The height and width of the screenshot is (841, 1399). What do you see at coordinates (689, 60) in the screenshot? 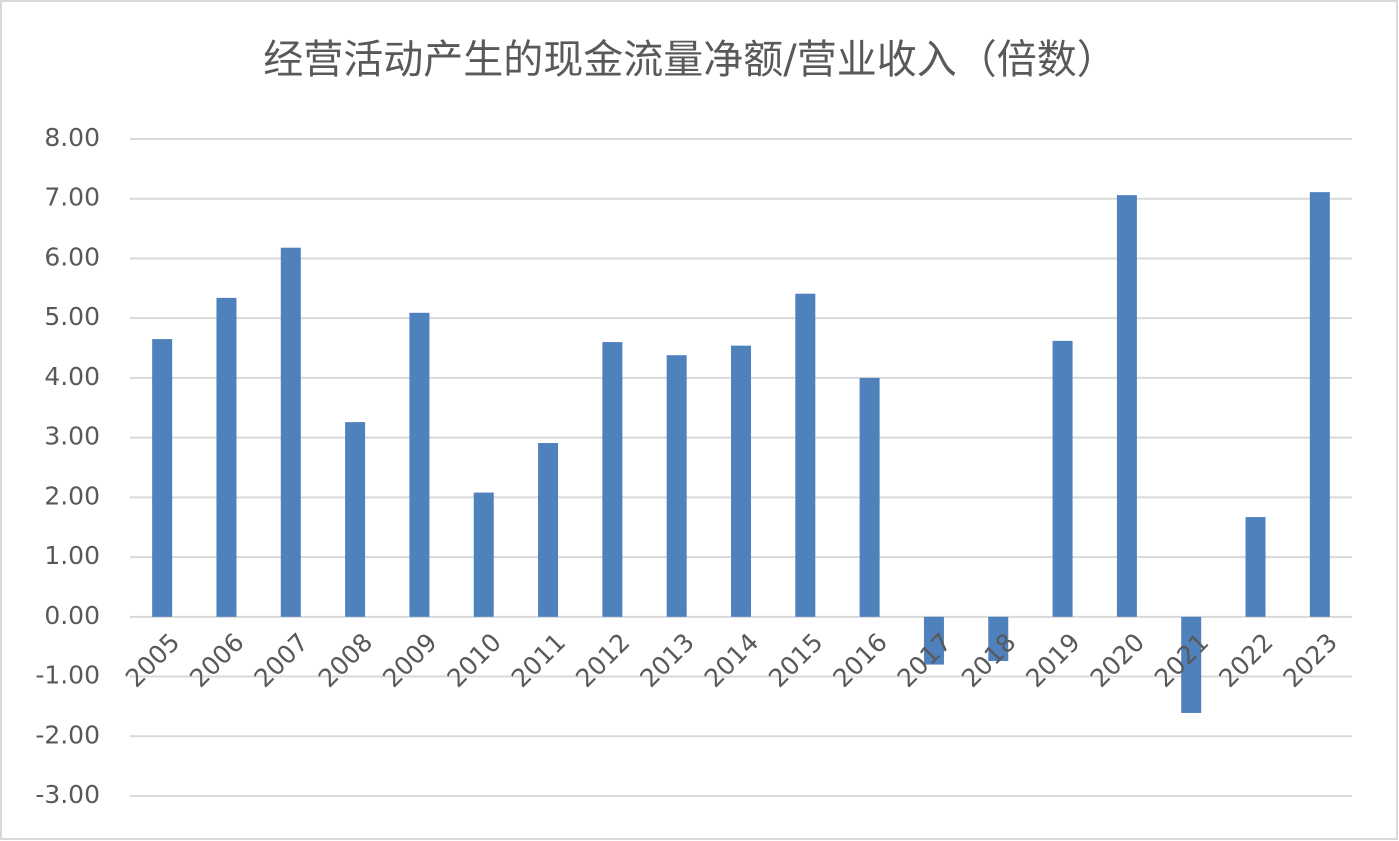
I see `chart-title: 经营活动产生的现金流量净额/营业收入（倍数）` at bounding box center [689, 60].